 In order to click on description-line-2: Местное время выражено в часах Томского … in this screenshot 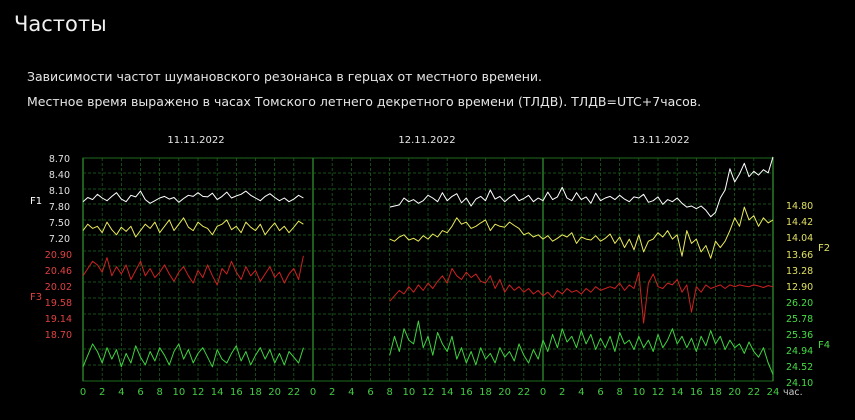, I will do `click(364, 101)`.